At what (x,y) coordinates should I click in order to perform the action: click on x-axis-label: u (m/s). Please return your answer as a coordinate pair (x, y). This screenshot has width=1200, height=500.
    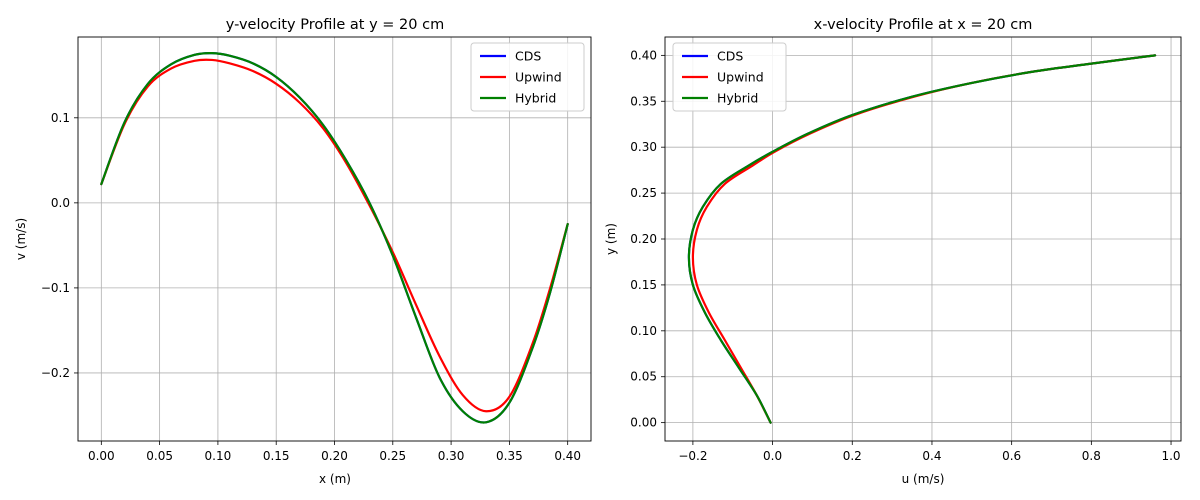
    Looking at the image, I should click on (923, 479).